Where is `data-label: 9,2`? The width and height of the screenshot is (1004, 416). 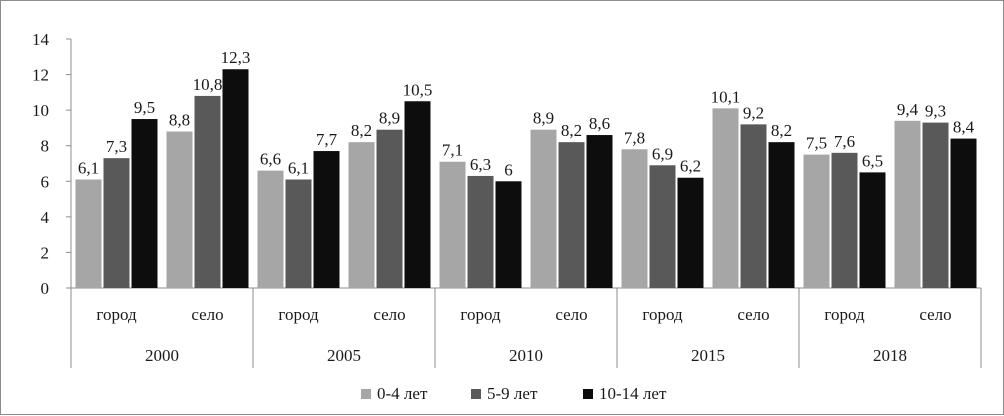 data-label: 9,2 is located at coordinates (753, 112).